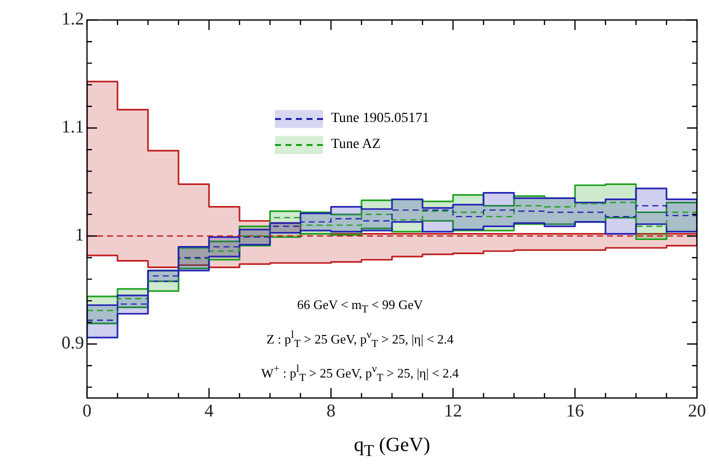 The width and height of the screenshot is (709, 468). I want to click on x-tick-label: 0, so click(87, 410).